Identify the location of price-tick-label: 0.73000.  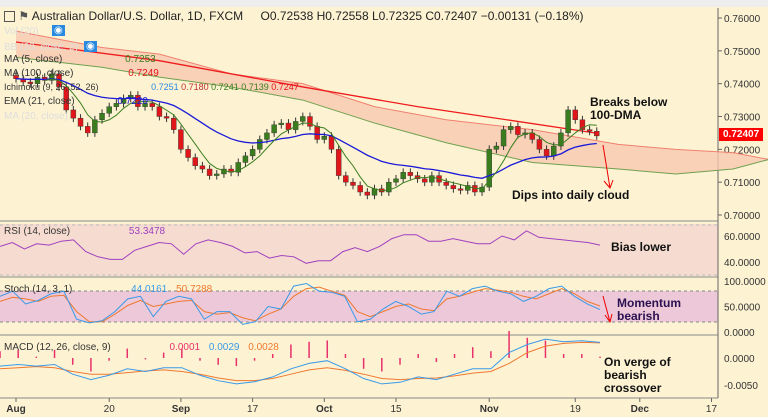
(742, 118).